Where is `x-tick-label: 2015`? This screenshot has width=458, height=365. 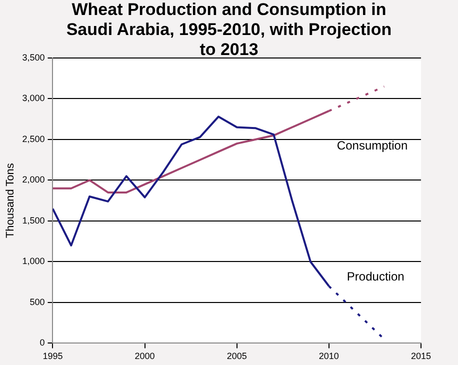 x-tick-label: 2015 is located at coordinates (421, 356).